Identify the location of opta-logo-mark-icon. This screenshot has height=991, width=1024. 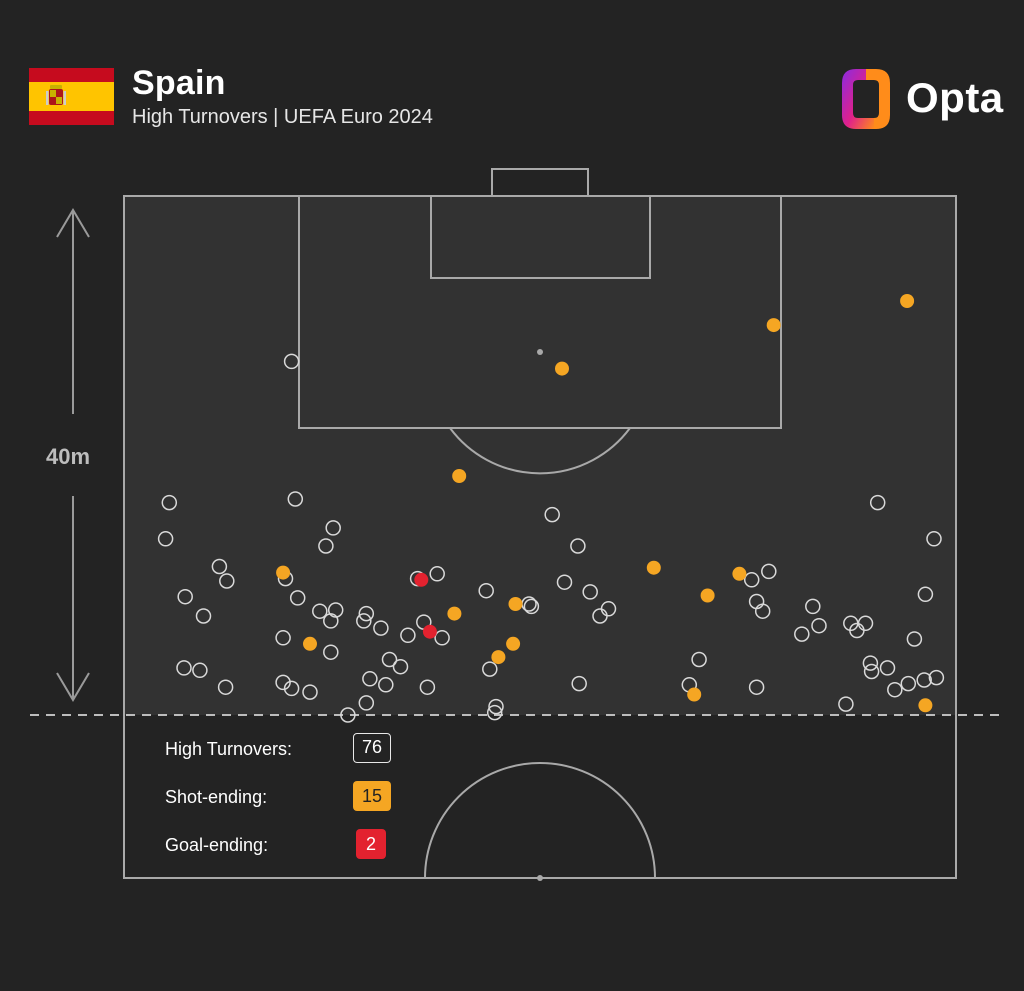
(866, 99).